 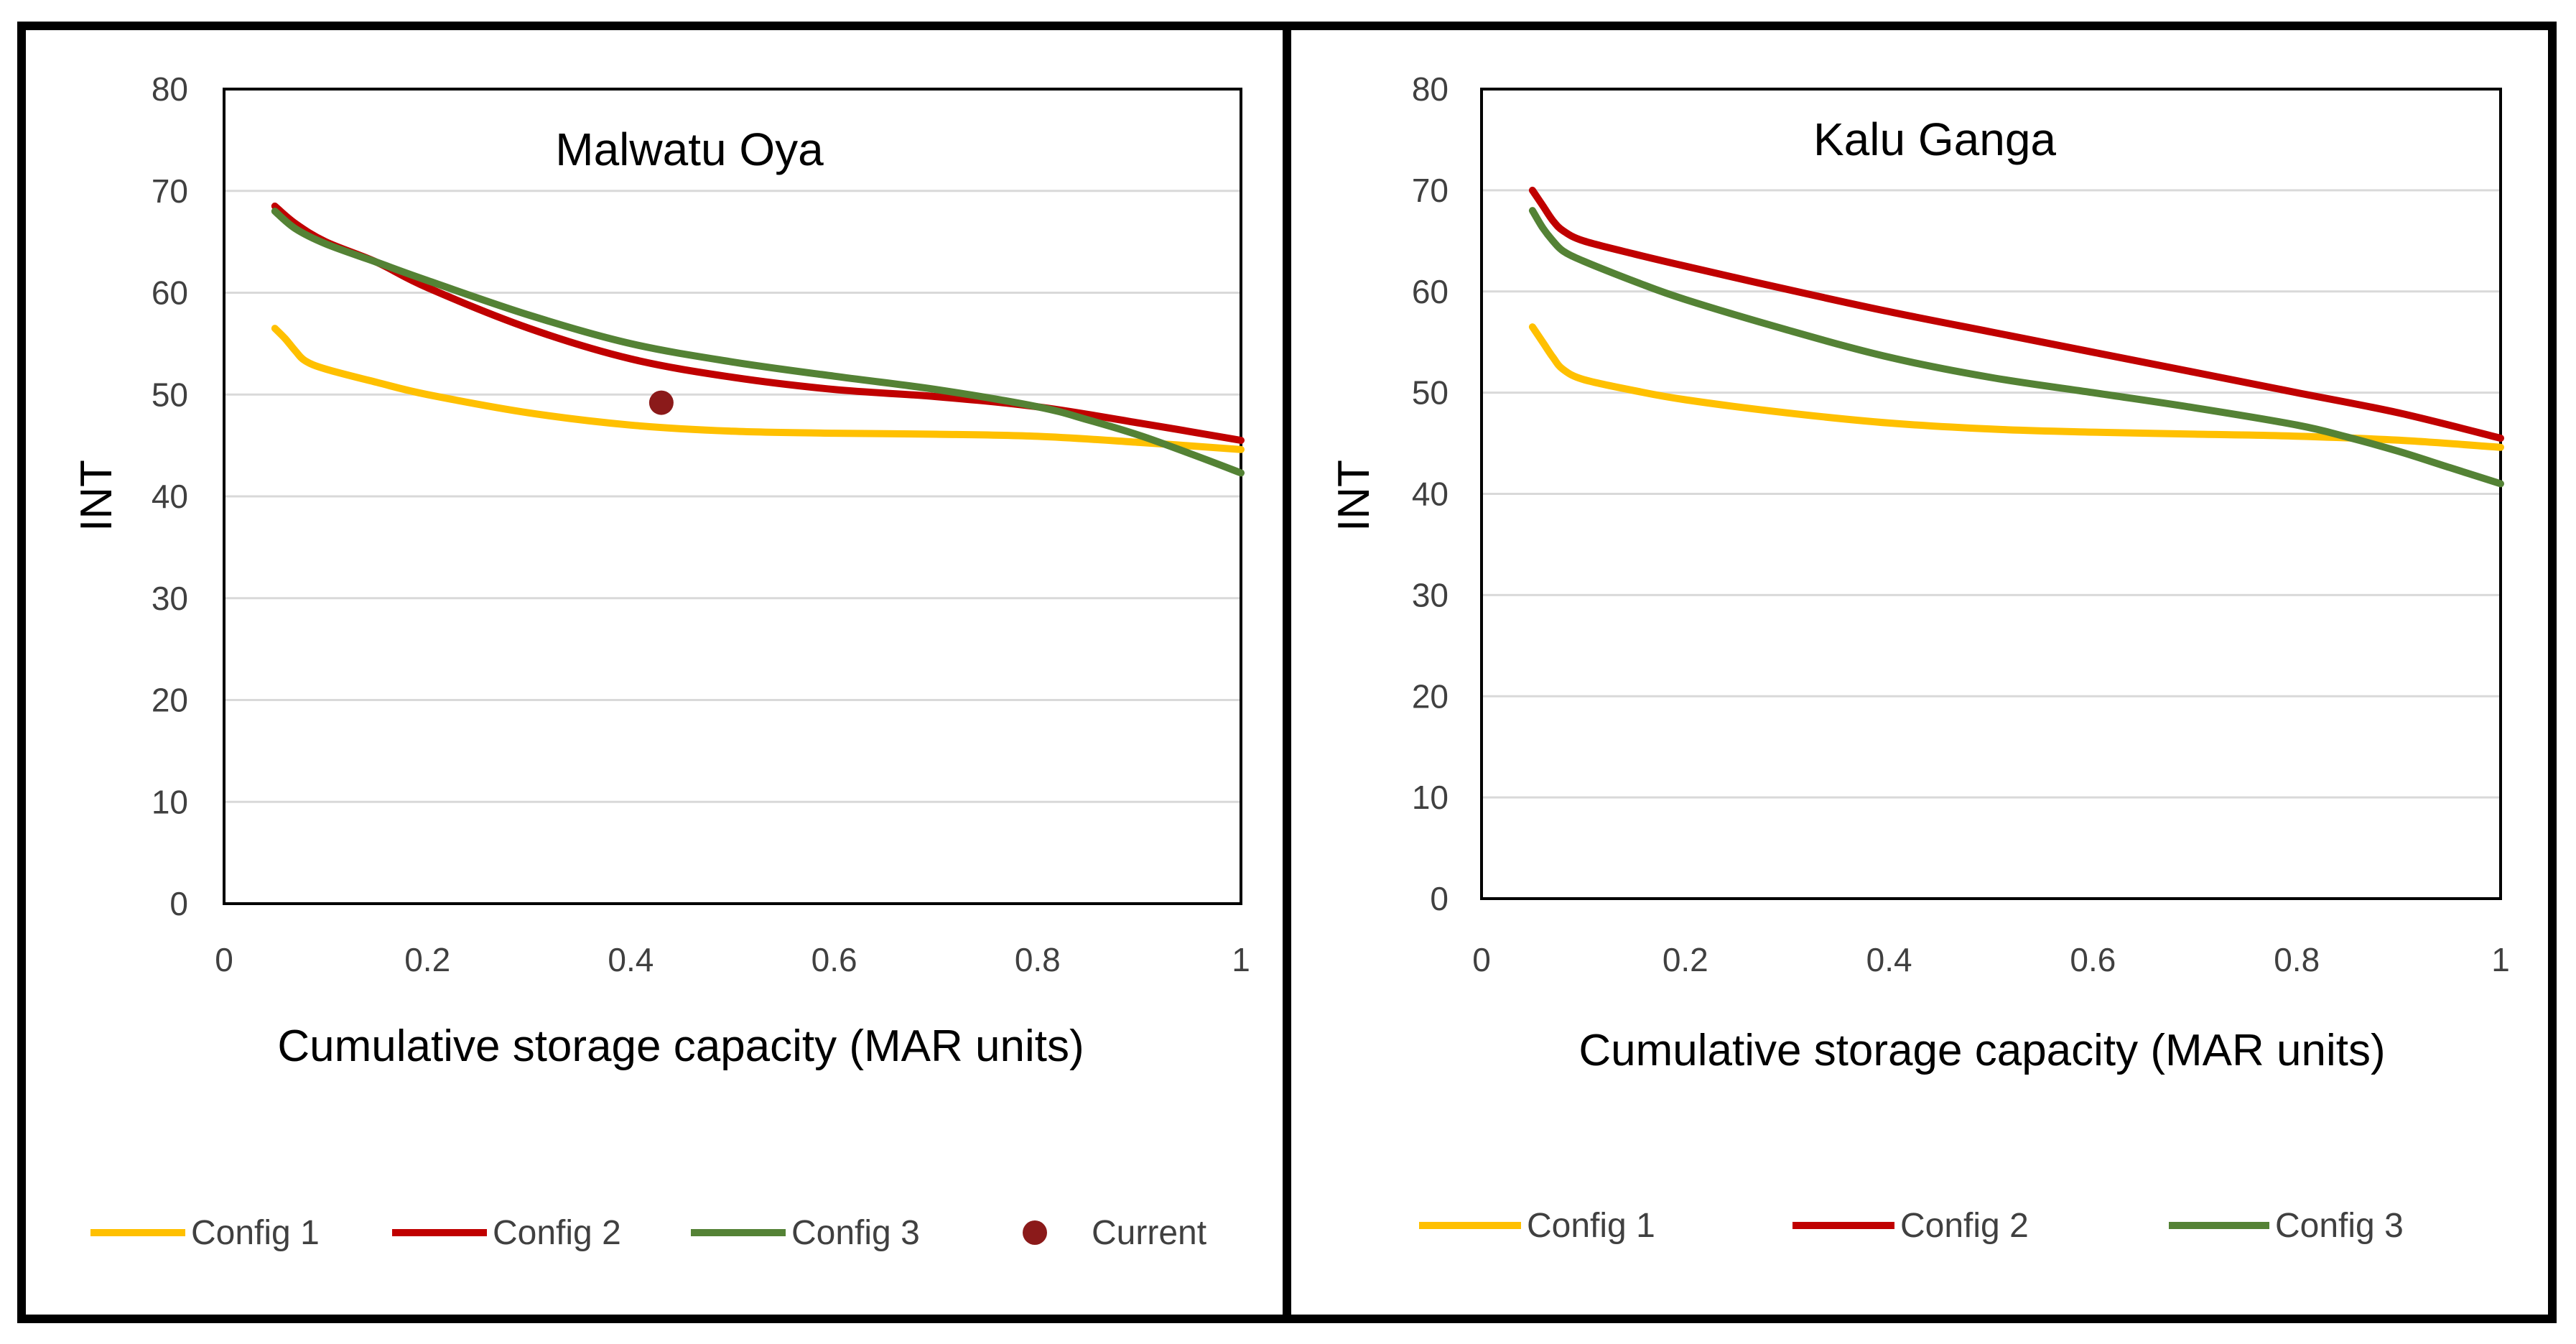 What do you see at coordinates (1035, 1233) in the screenshot?
I see `legend-marker-current` at bounding box center [1035, 1233].